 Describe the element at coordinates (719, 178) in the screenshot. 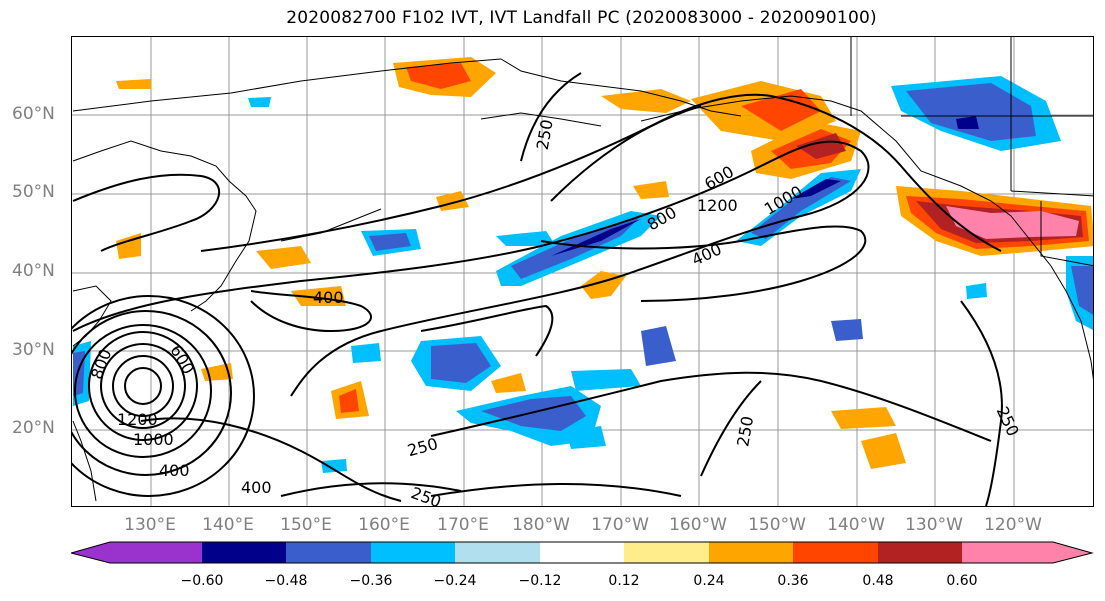

I see `contour-label: 600` at that location.